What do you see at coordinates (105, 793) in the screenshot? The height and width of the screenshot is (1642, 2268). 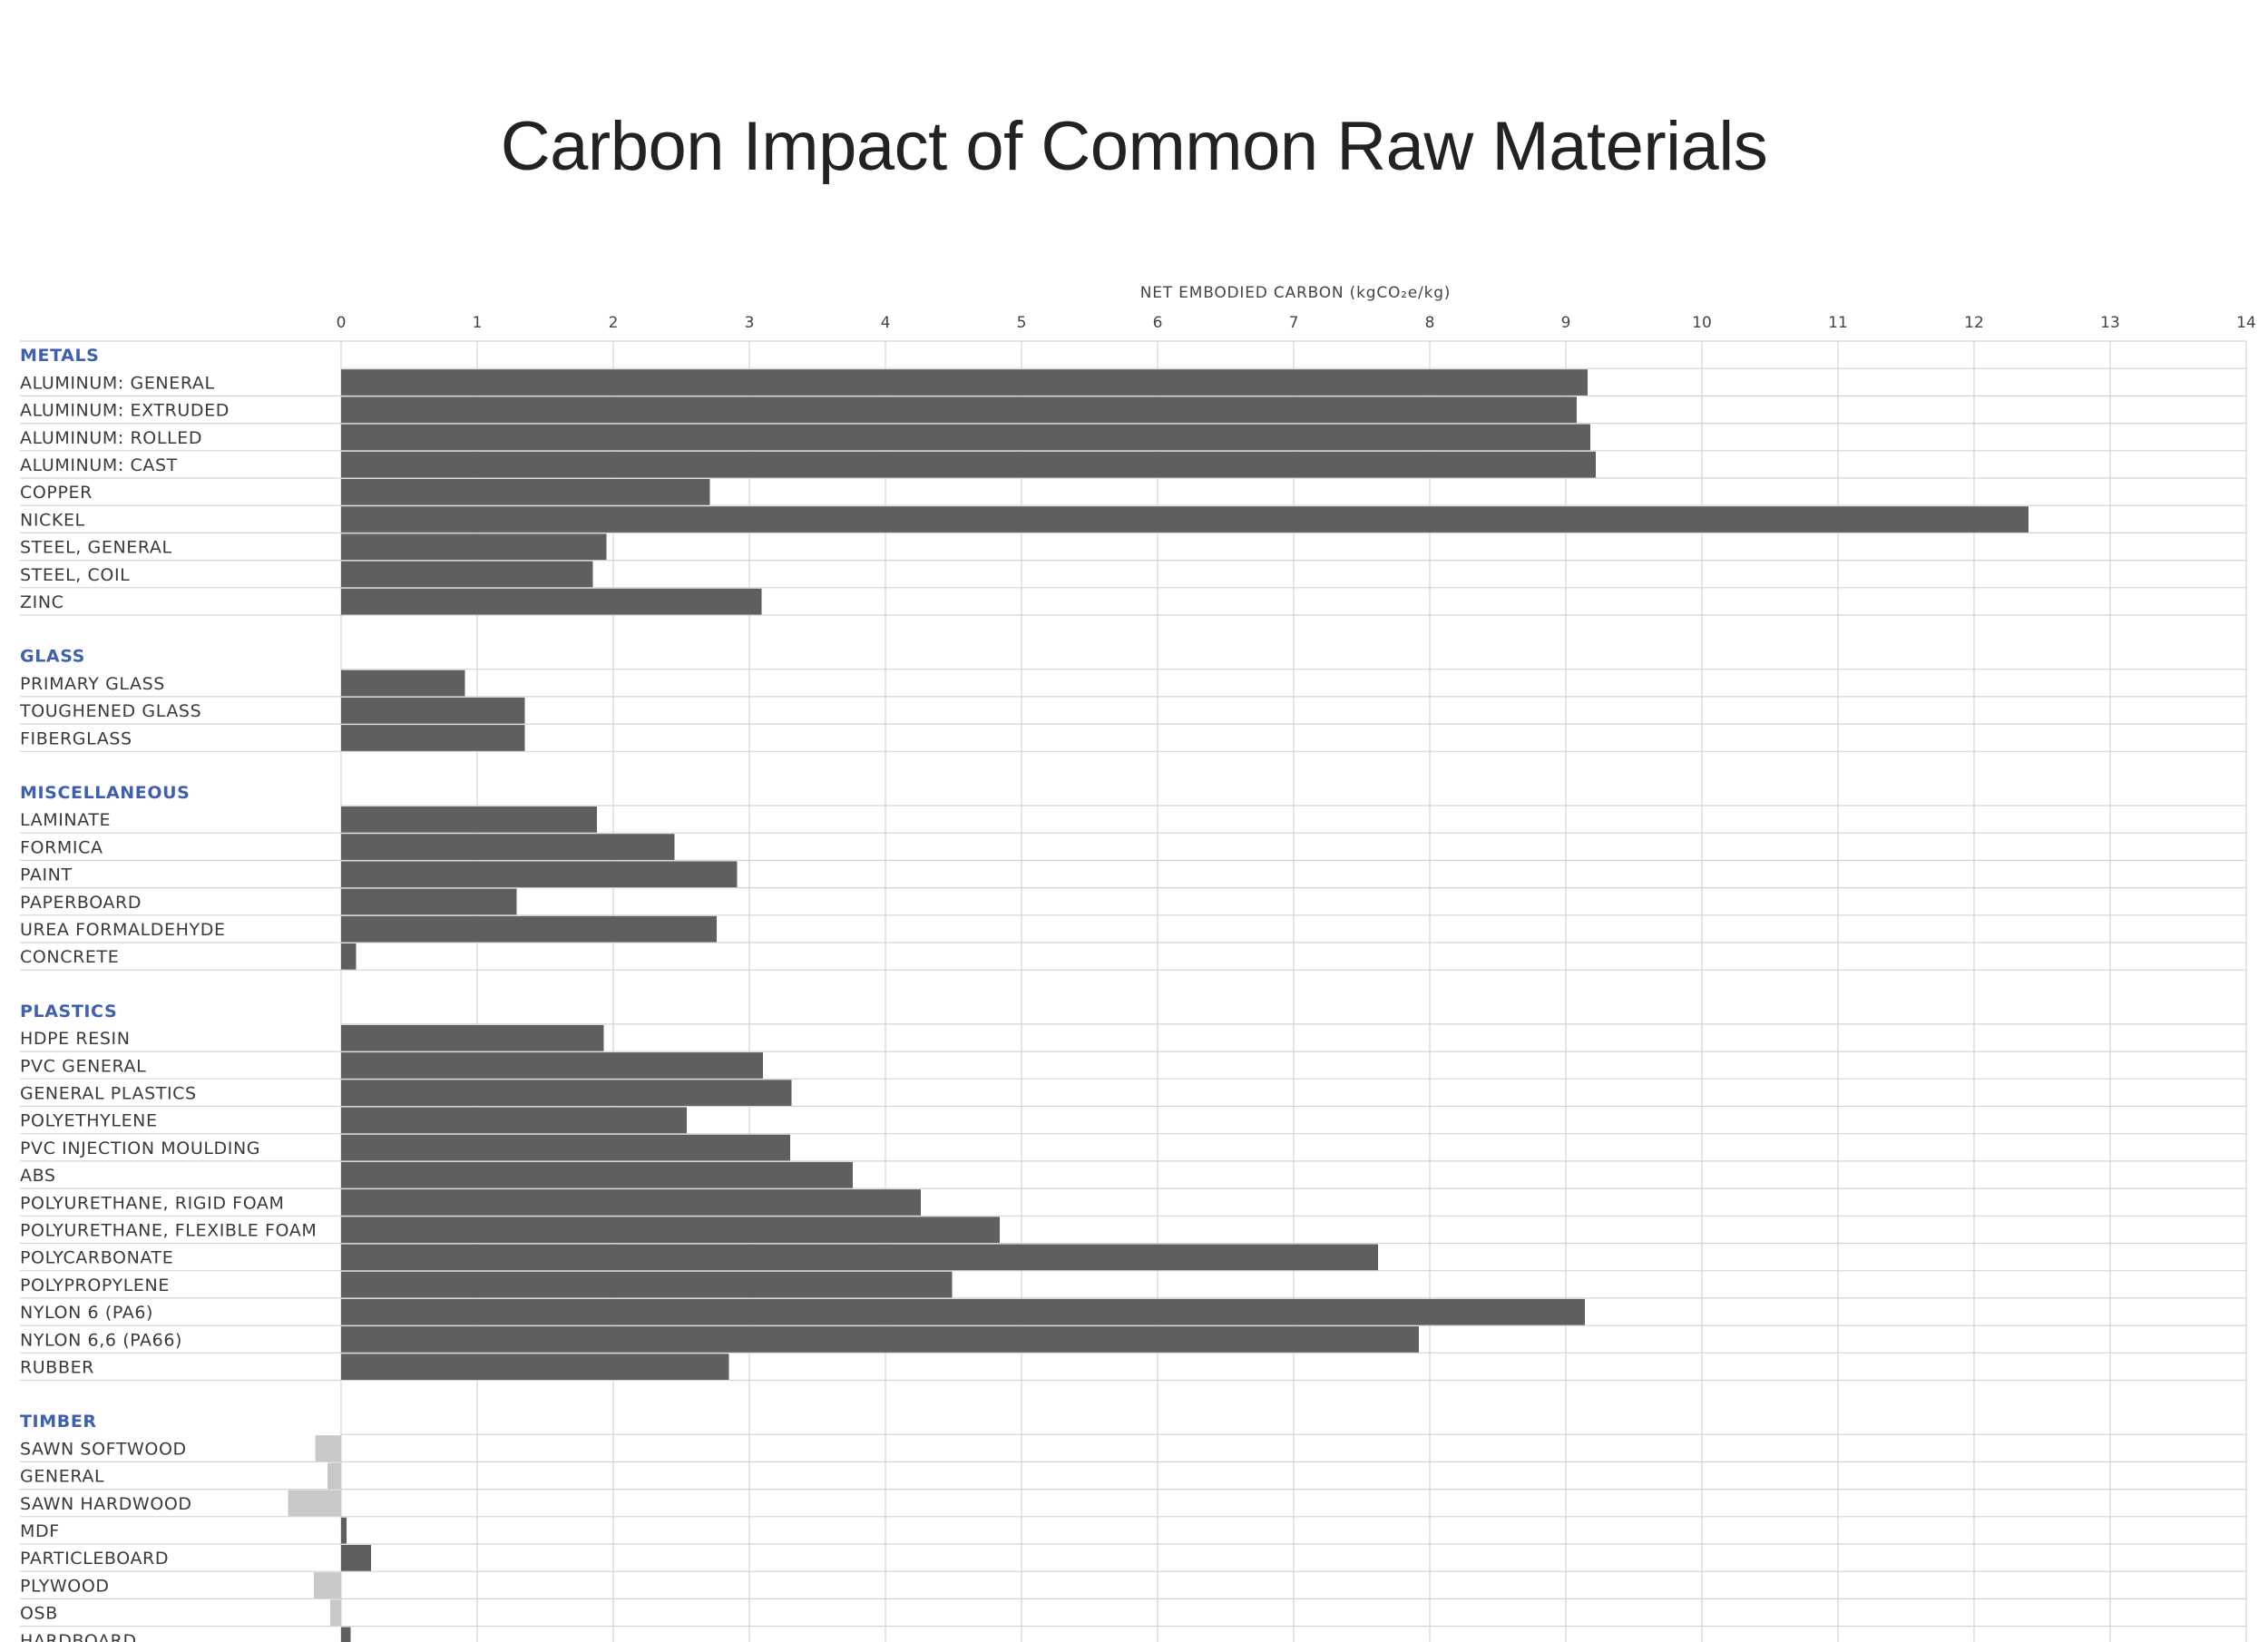 I see `group-label: MISCELLANEOUS` at bounding box center [105, 793].